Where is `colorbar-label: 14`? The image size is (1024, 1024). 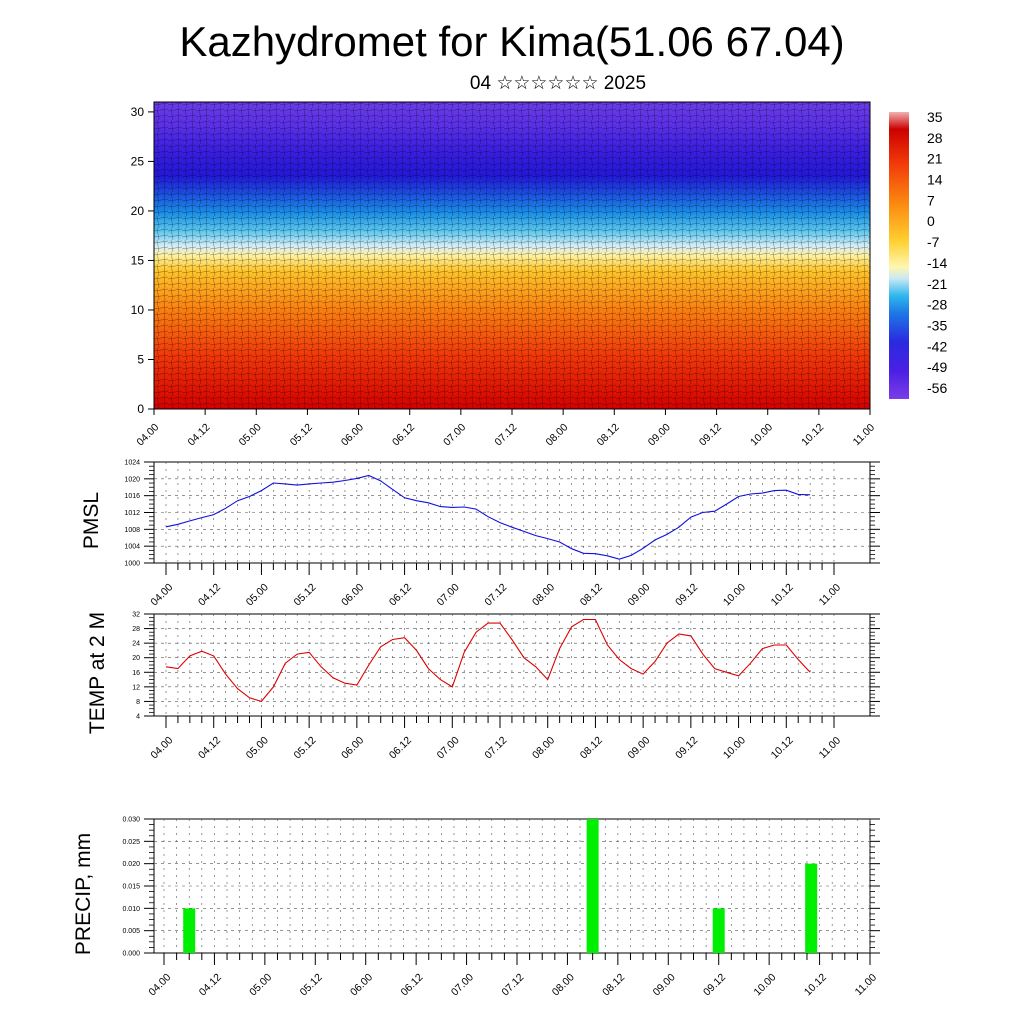
colorbar-label: 14 is located at coordinates (935, 180).